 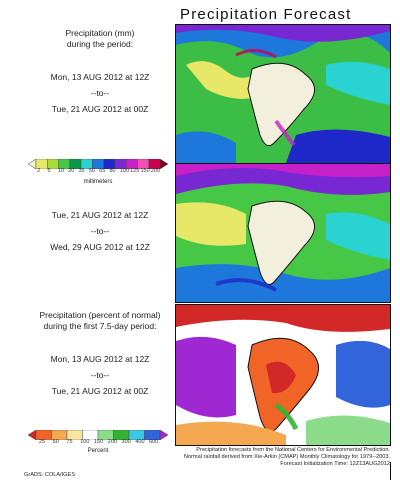 What do you see at coordinates (100, 247) in the screenshot?
I see `panel2-end: Wed, 29 AUG 2012 at 12Z` at bounding box center [100, 247].